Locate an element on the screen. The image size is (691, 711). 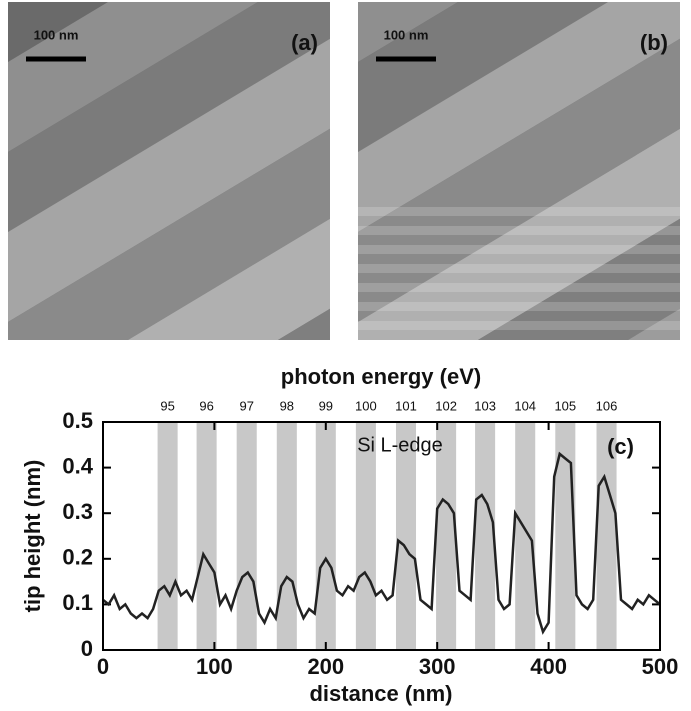
x-tick-label: 500 is located at coordinates (660, 666).